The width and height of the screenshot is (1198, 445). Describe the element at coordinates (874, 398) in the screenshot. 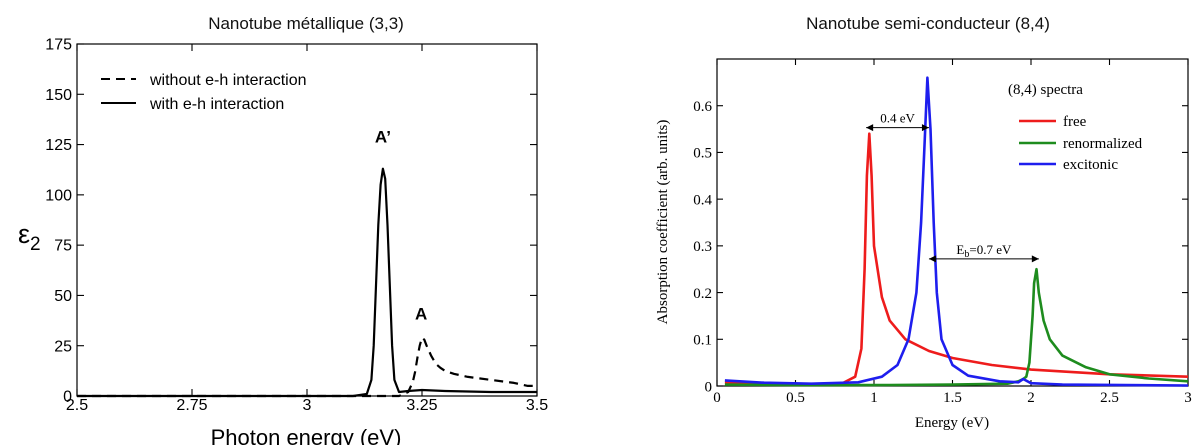

I see `right-x-tick-label: 1` at that location.